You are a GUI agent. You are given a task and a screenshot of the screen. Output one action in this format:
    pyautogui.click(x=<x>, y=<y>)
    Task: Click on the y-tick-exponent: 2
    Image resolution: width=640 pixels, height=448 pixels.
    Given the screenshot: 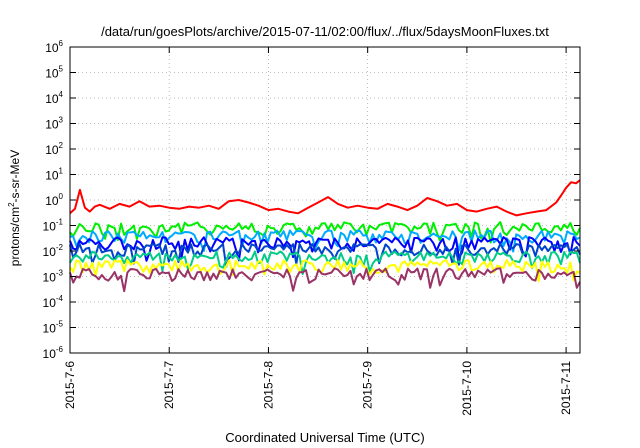 What is the action you would take?
    pyautogui.click(x=61, y=145)
    